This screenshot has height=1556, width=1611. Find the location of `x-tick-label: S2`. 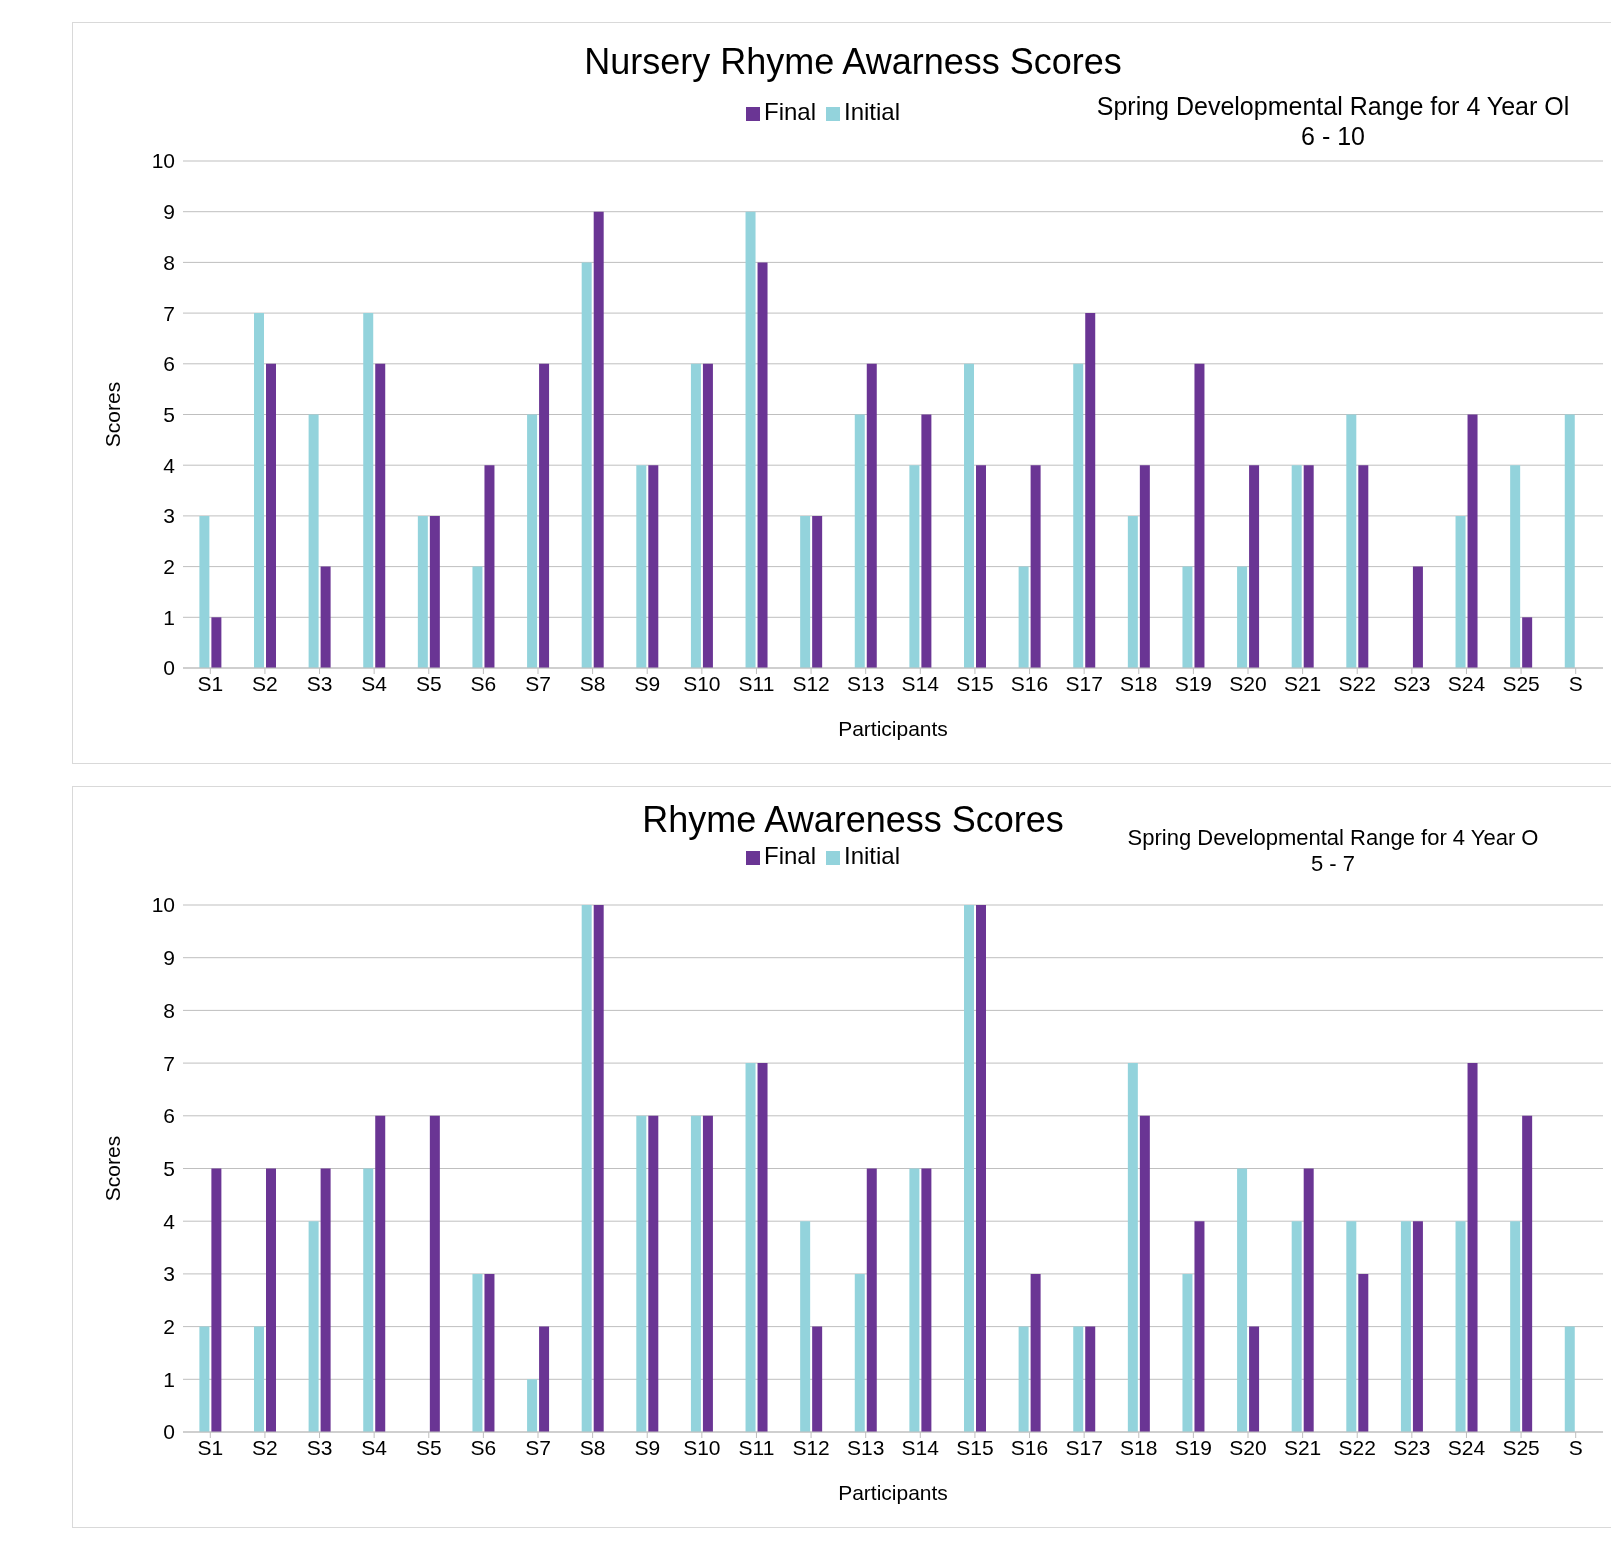

x-tick-label: S2 is located at coordinates (265, 683).